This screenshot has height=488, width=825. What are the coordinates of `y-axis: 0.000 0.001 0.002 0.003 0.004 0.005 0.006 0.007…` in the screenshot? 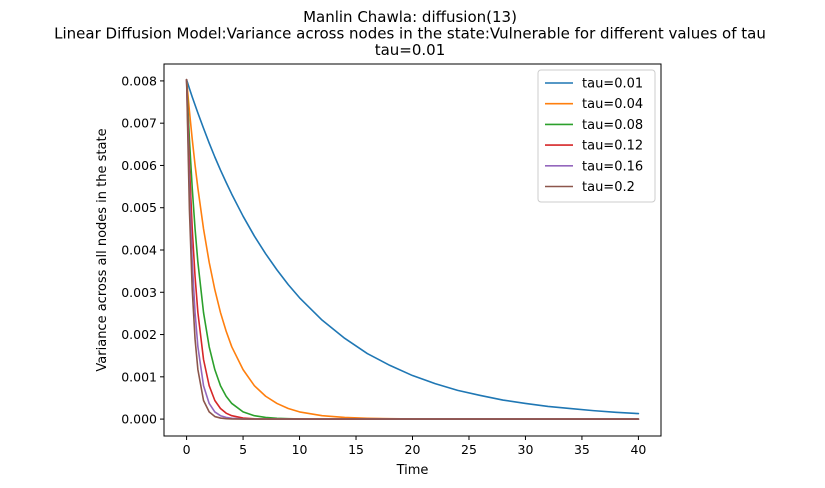 It's located at (142, 250).